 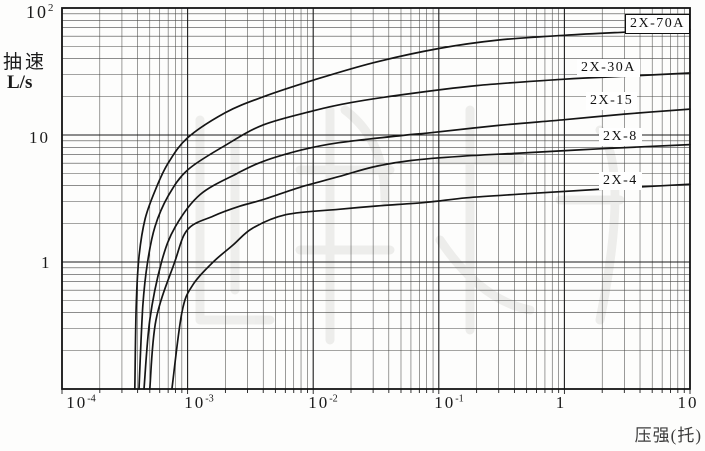 What do you see at coordinates (561, 402) in the screenshot?
I see `x-tick-1: 1` at bounding box center [561, 402].